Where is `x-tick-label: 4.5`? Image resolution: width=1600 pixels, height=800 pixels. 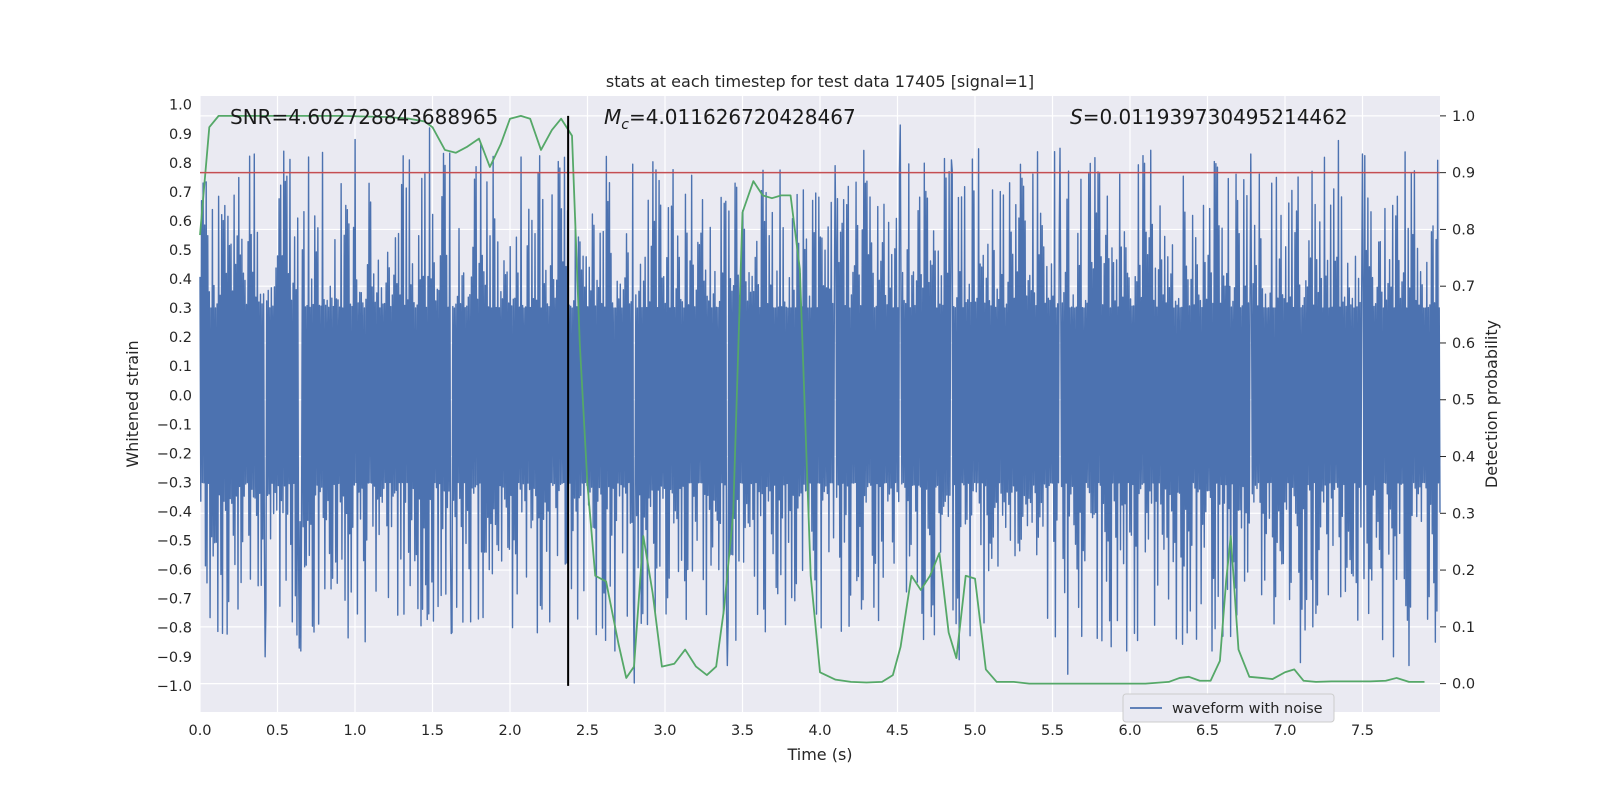
x-tick-label: 4.5 is located at coordinates (897, 731).